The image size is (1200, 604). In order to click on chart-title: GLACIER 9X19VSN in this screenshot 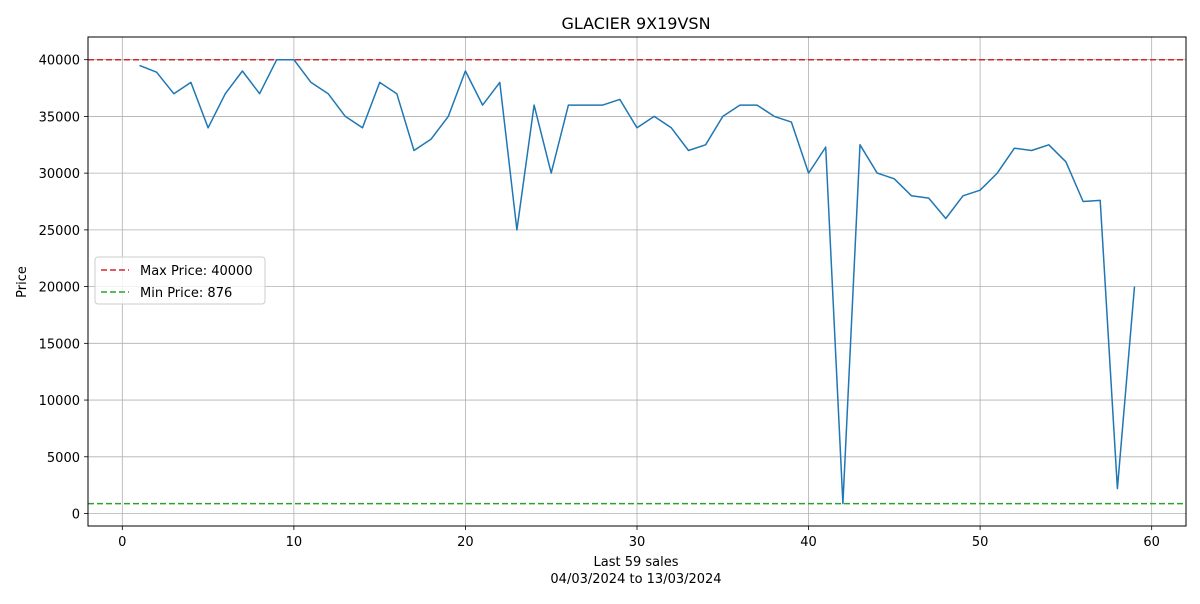, I will do `click(635, 23)`.